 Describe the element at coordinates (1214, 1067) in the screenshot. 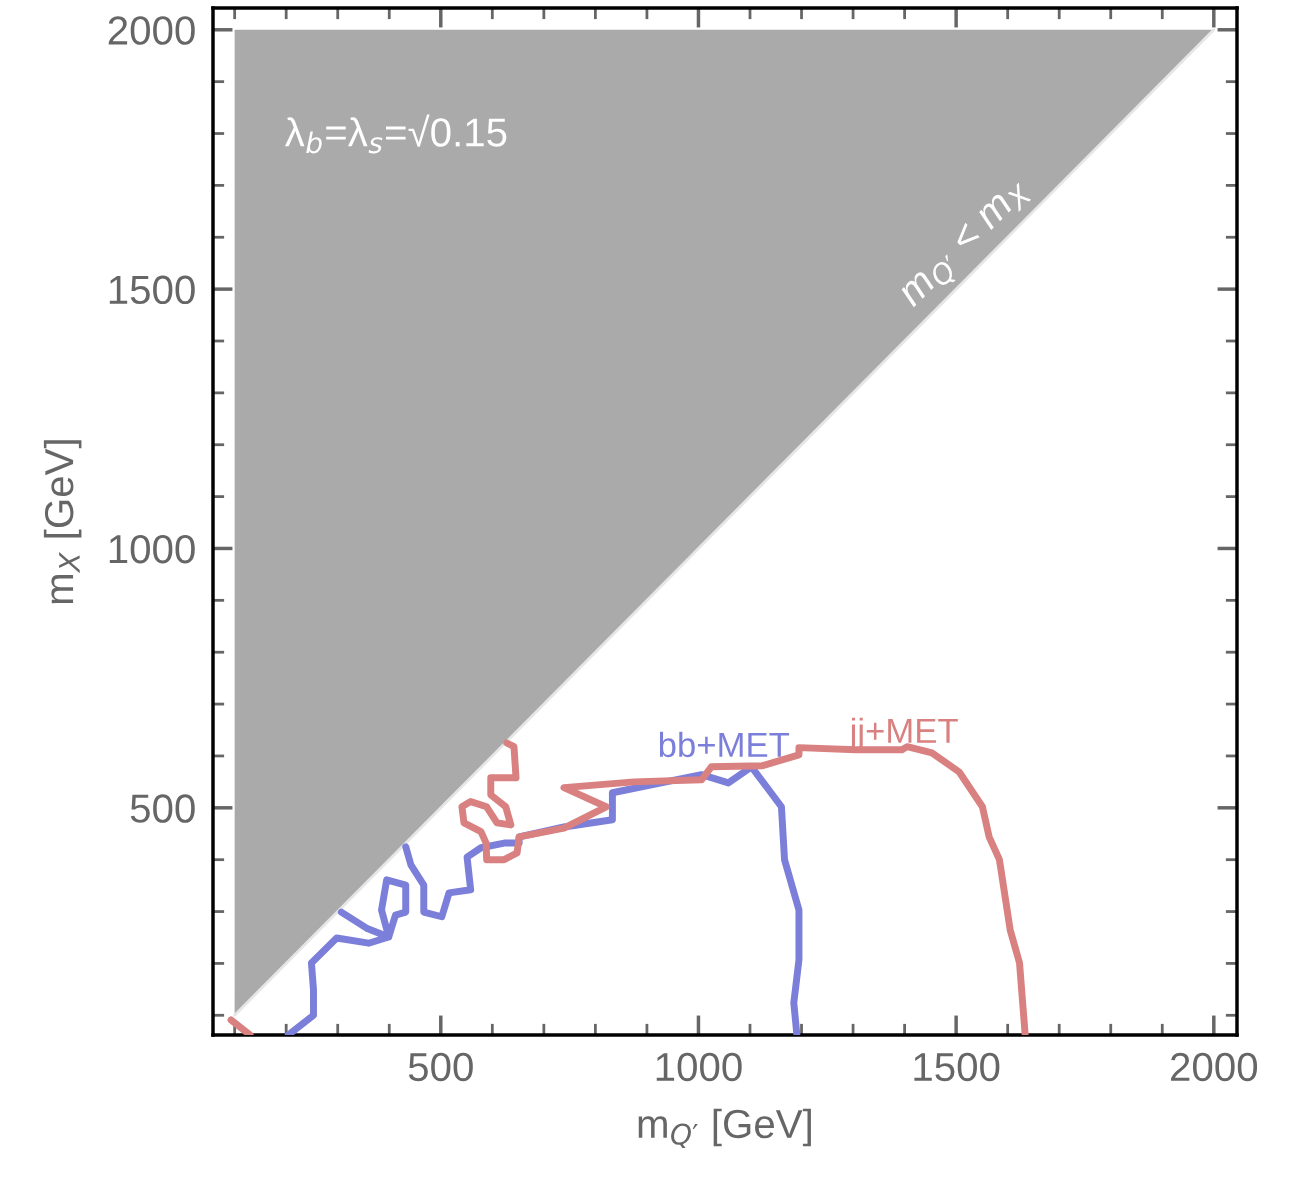

I see `x-tick-label: 2000` at that location.